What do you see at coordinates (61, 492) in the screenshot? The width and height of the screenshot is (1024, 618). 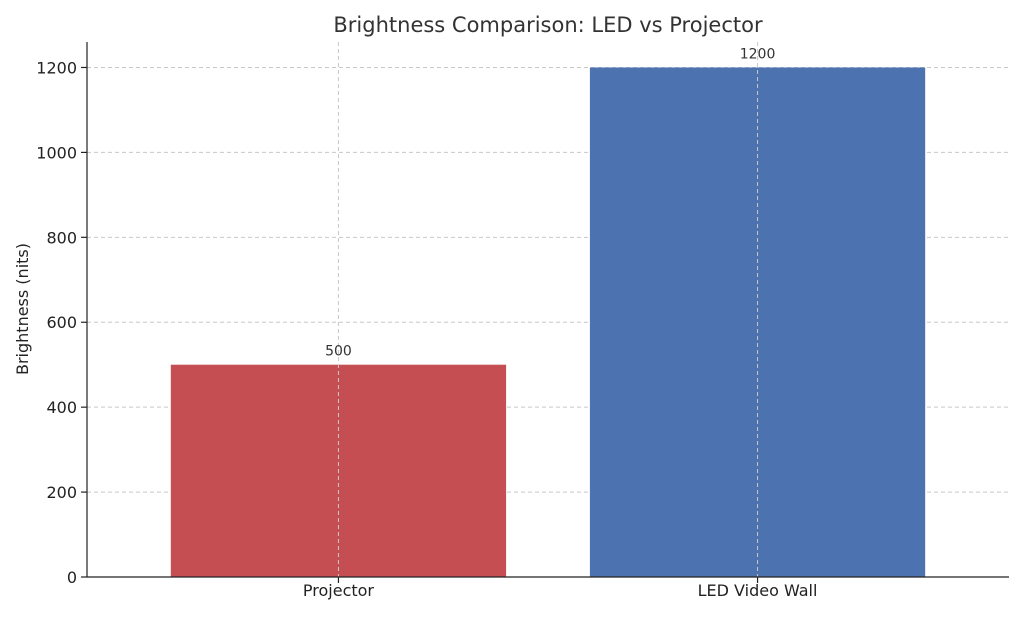 I see `y-tick-label: 200` at bounding box center [61, 492].